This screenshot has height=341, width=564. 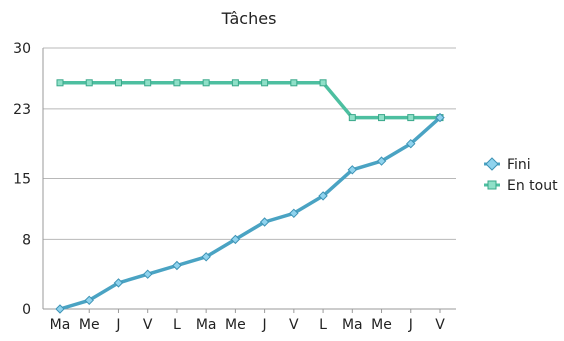 I want to click on y-tick-label: 30, so click(x=22, y=49).